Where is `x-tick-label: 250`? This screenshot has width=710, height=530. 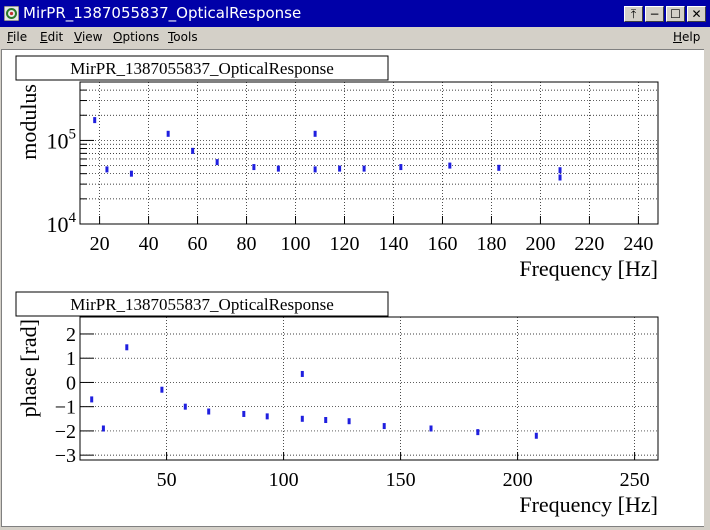
x-tick-label: 250 is located at coordinates (635, 480).